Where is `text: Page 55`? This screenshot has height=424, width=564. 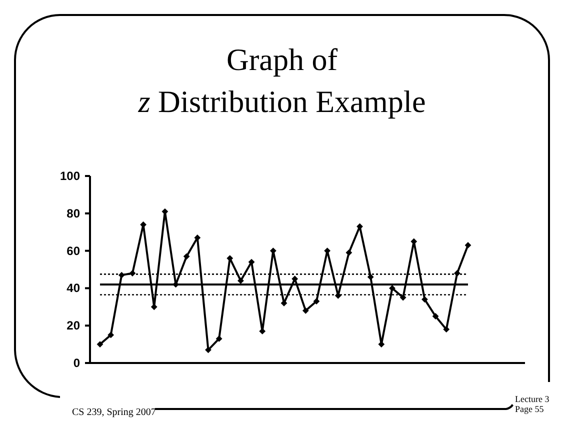
text: Page 55 is located at coordinates (529, 409).